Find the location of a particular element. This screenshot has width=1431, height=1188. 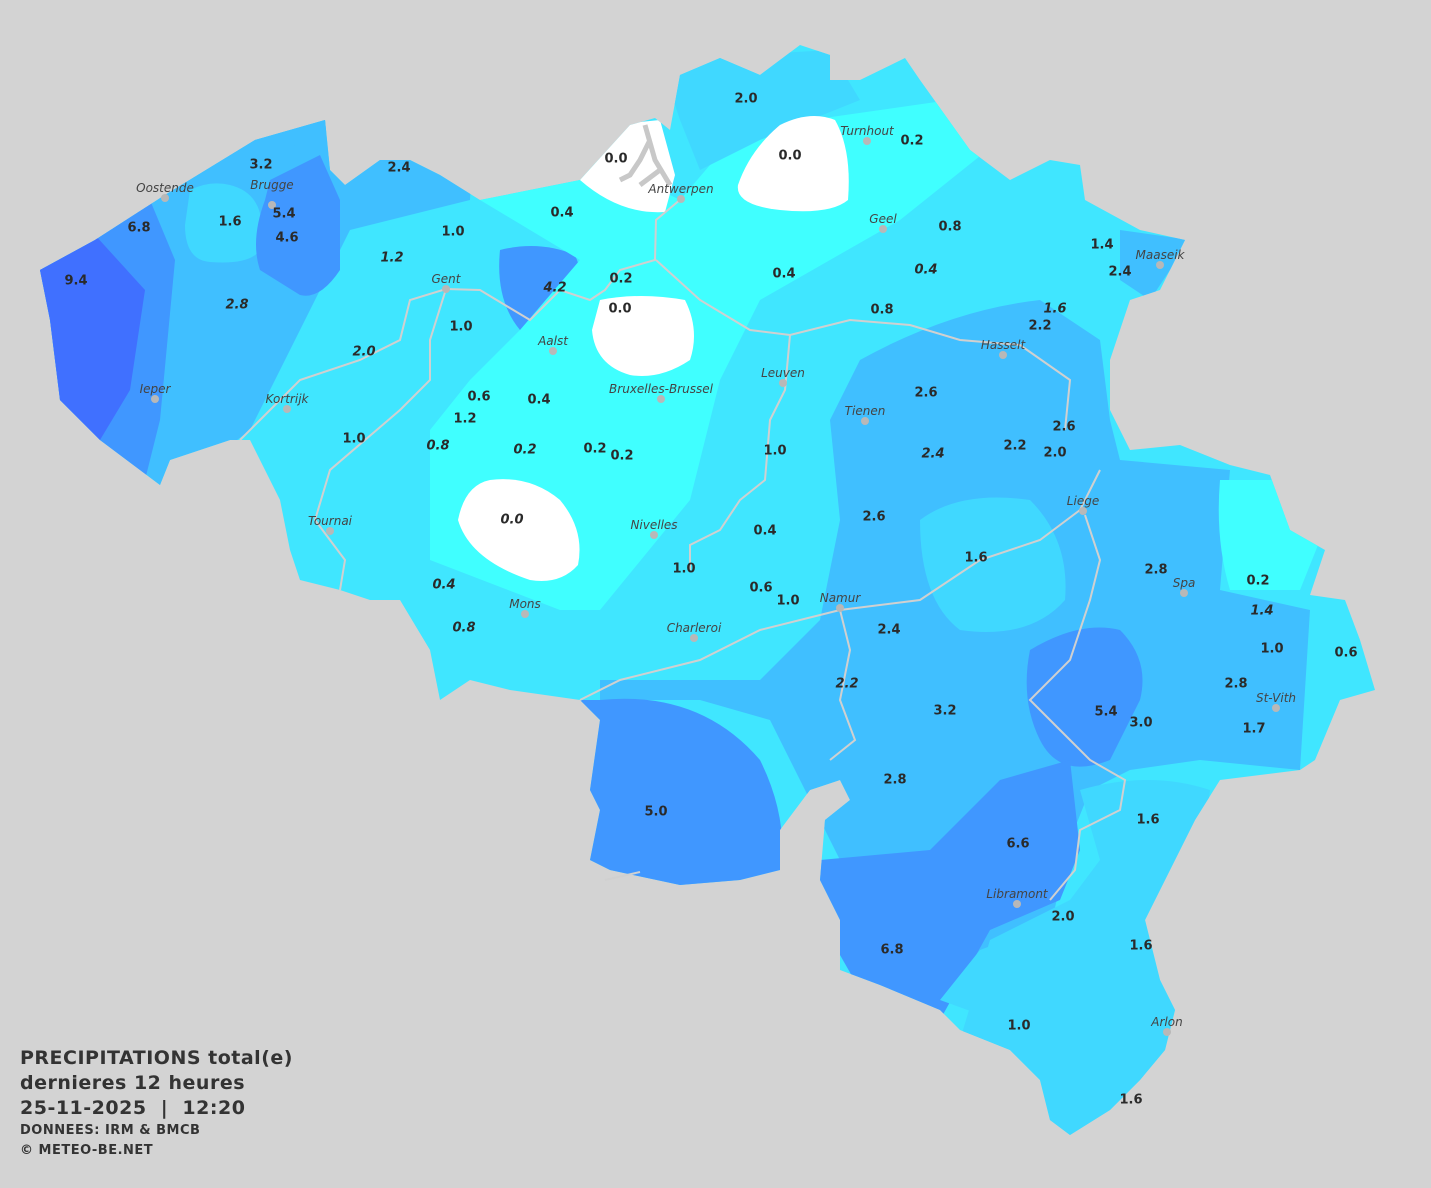

city-label: Charleroi is located at coordinates (694, 628).